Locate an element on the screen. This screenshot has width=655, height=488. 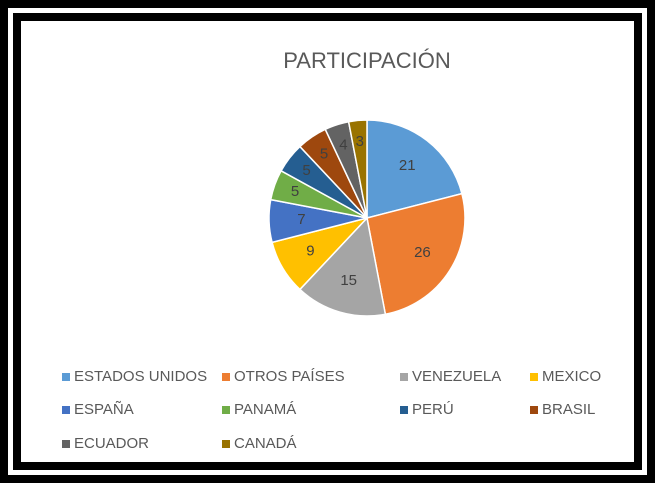
legend-label: ESPAÑA is located at coordinates (104, 409).